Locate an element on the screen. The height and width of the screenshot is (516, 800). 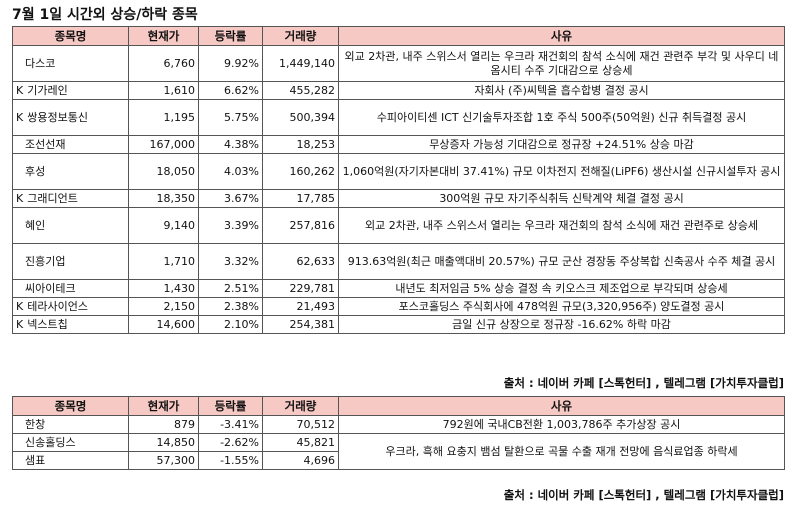
stock-name: 신송홀딩스 is located at coordinates (70, 442).